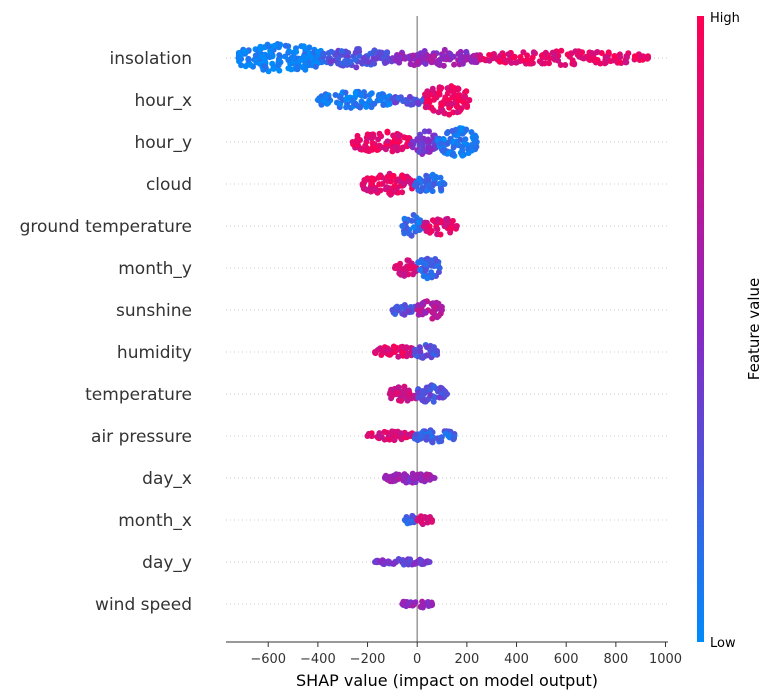  Describe the element at coordinates (700, 329) in the screenshot. I see `colorbar-gradient` at that location.